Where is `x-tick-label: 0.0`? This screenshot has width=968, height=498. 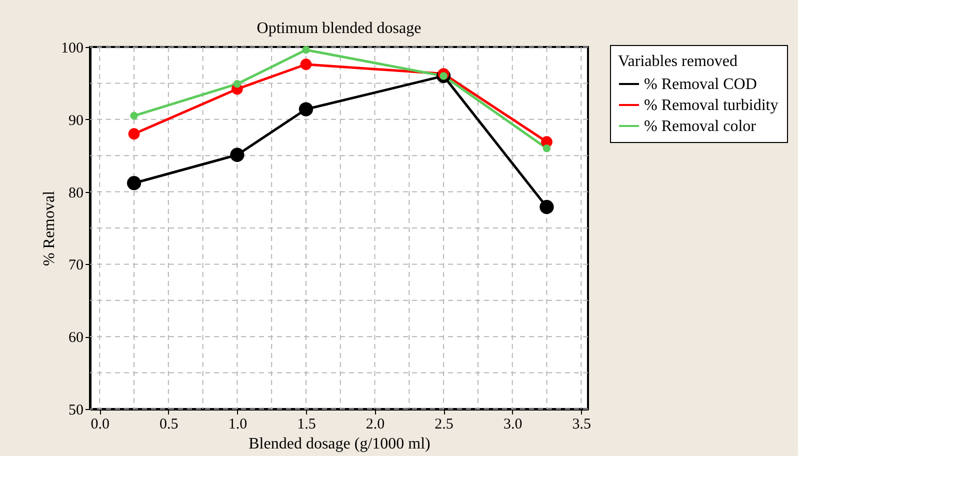 x-tick-label: 0.0 is located at coordinates (100, 424).